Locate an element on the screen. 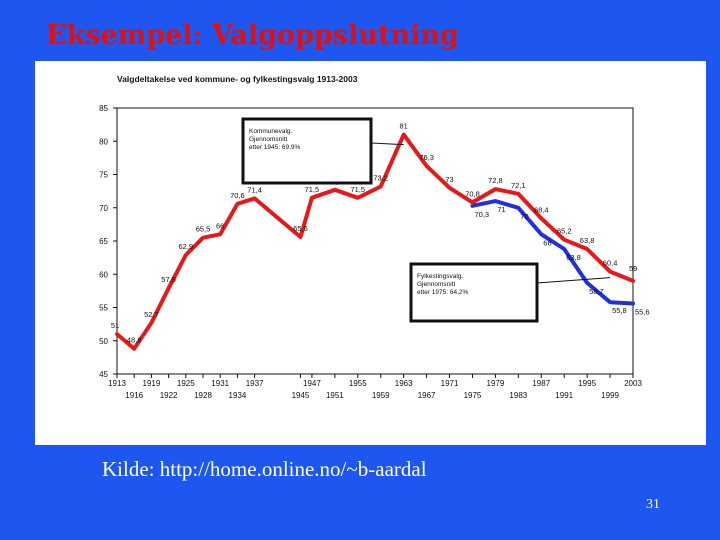 The image size is (720, 540). data-label: 59 is located at coordinates (633, 268).